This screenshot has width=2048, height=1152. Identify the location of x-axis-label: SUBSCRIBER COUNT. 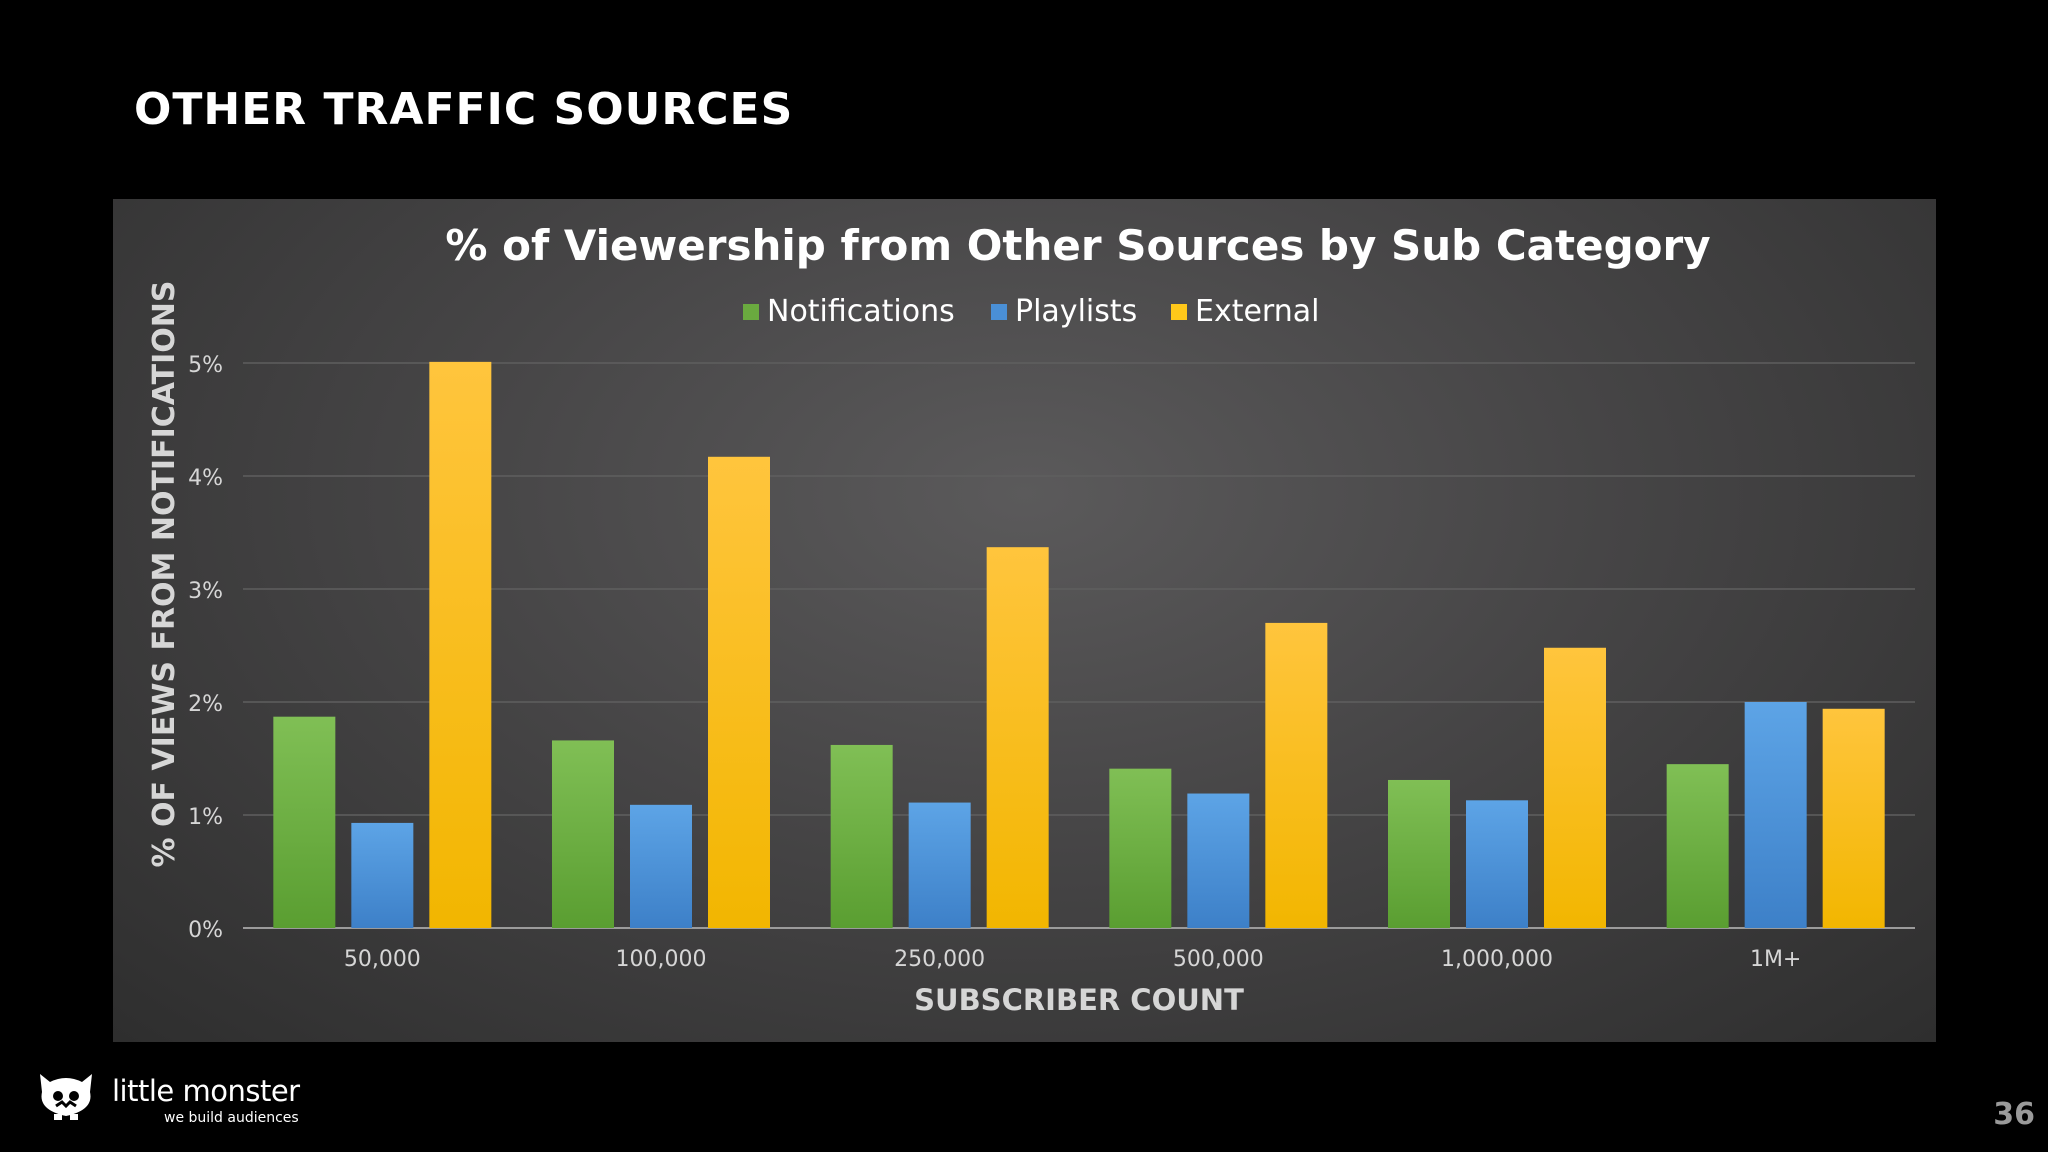
(1079, 1000).